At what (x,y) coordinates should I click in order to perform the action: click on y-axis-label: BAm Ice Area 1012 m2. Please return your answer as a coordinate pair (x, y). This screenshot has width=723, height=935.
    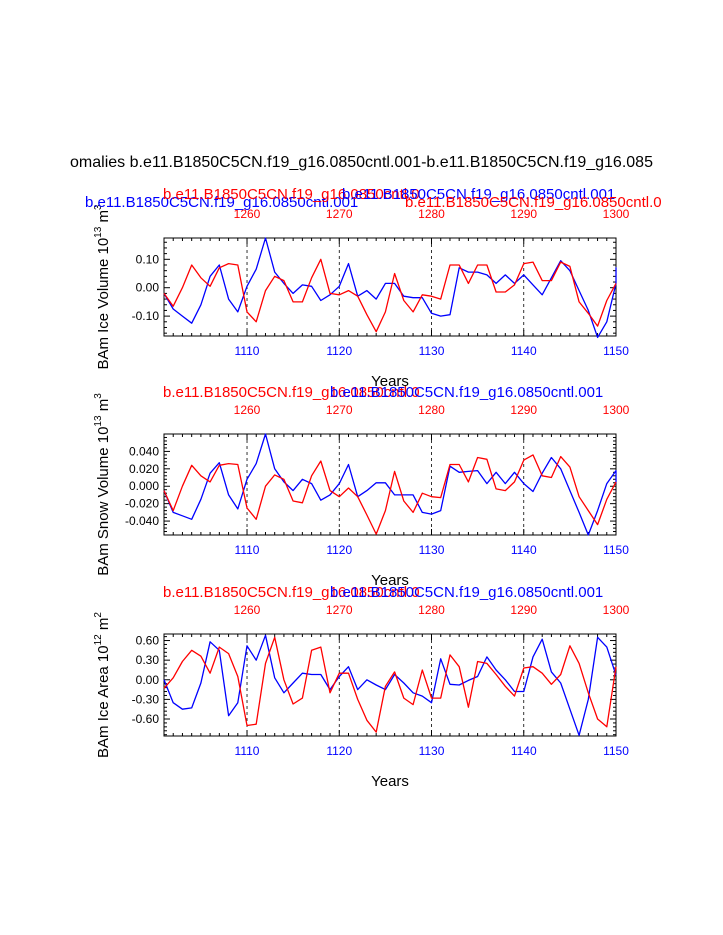
    Looking at the image, I should click on (102, 685).